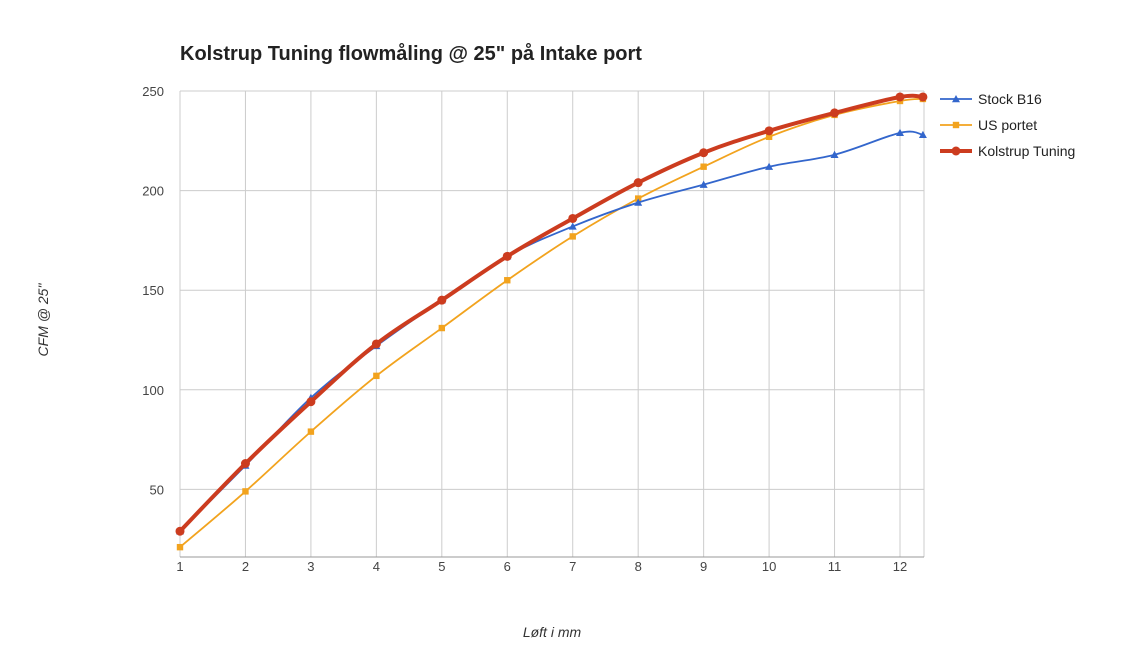 The image size is (1126, 663). I want to click on y-tick-label: 150, so click(153, 290).